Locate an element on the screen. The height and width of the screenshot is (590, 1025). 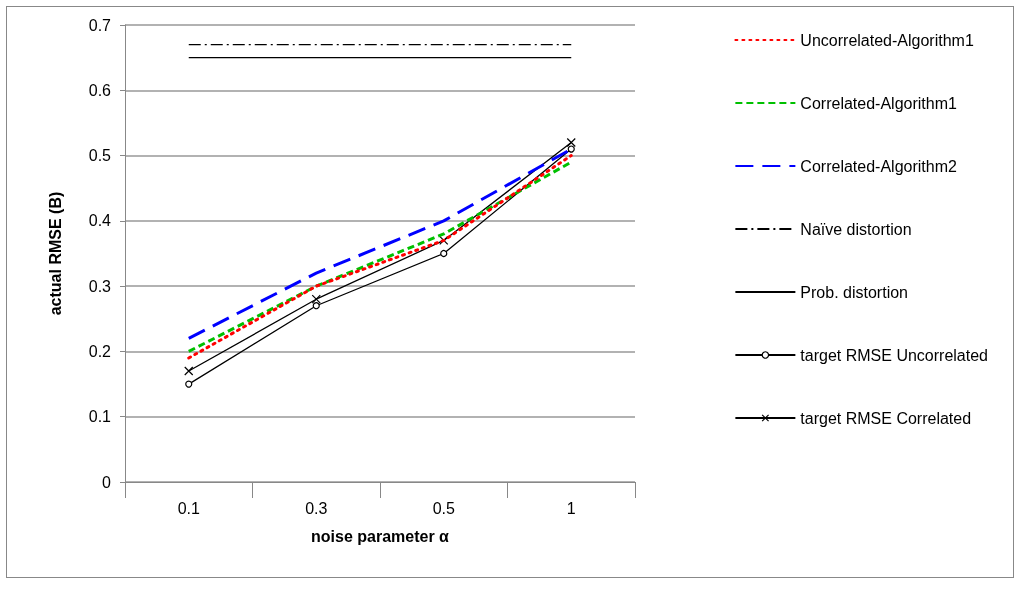
y-tick-label: 0.7 is located at coordinates (100, 25).